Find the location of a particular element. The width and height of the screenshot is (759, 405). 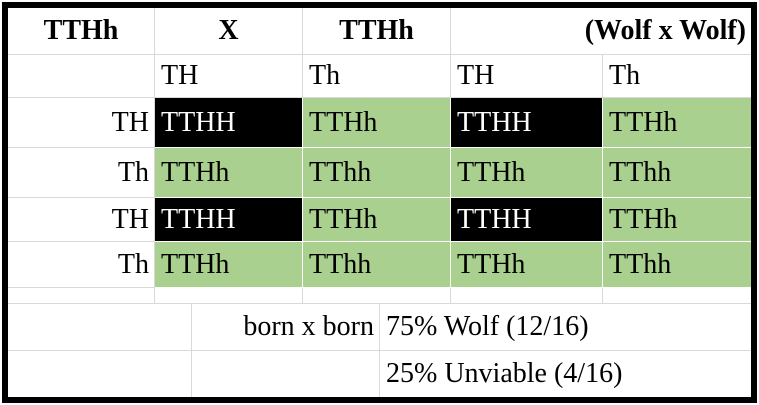

summary-wolf-result-cell: 75% Wolf (12/16) is located at coordinates (565, 327).